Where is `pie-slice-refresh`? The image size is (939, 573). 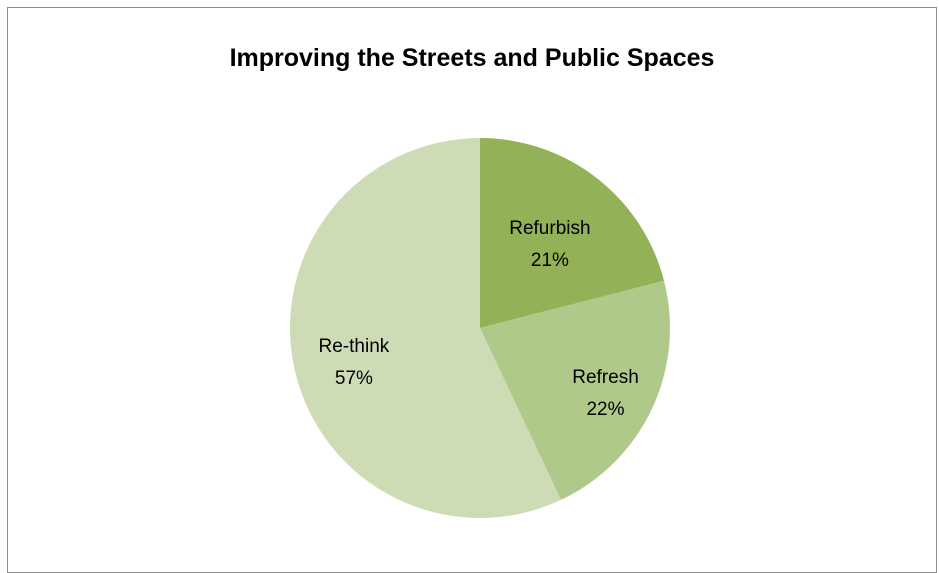 pie-slice-refresh is located at coordinates (575, 390).